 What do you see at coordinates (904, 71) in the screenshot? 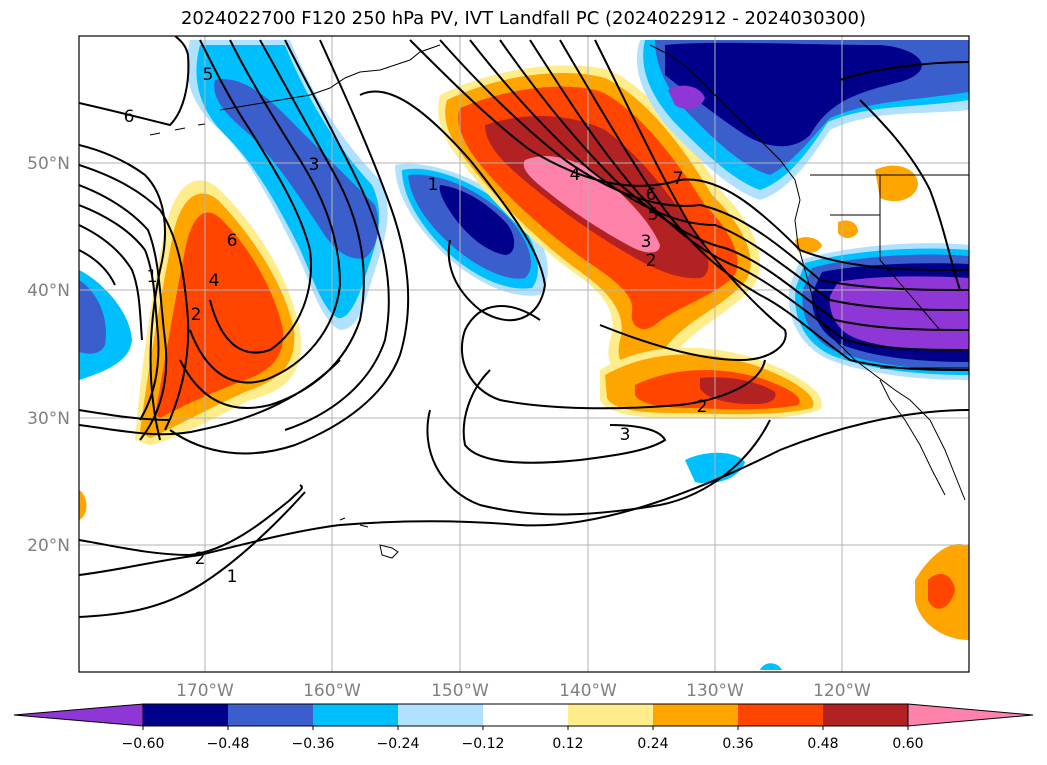
I see `contour-northeast-arc` at bounding box center [904, 71].